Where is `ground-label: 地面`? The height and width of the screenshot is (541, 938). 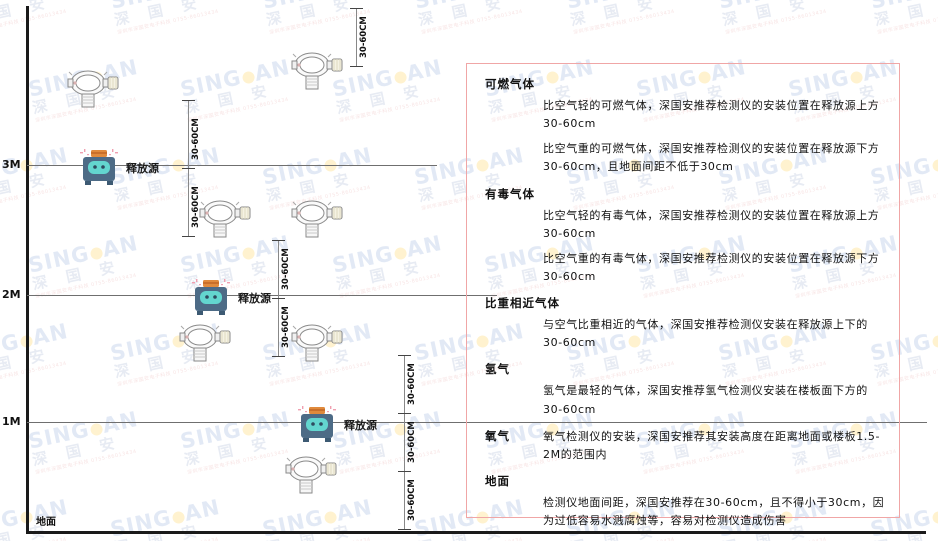
ground-label: 地面 is located at coordinates (46, 522).